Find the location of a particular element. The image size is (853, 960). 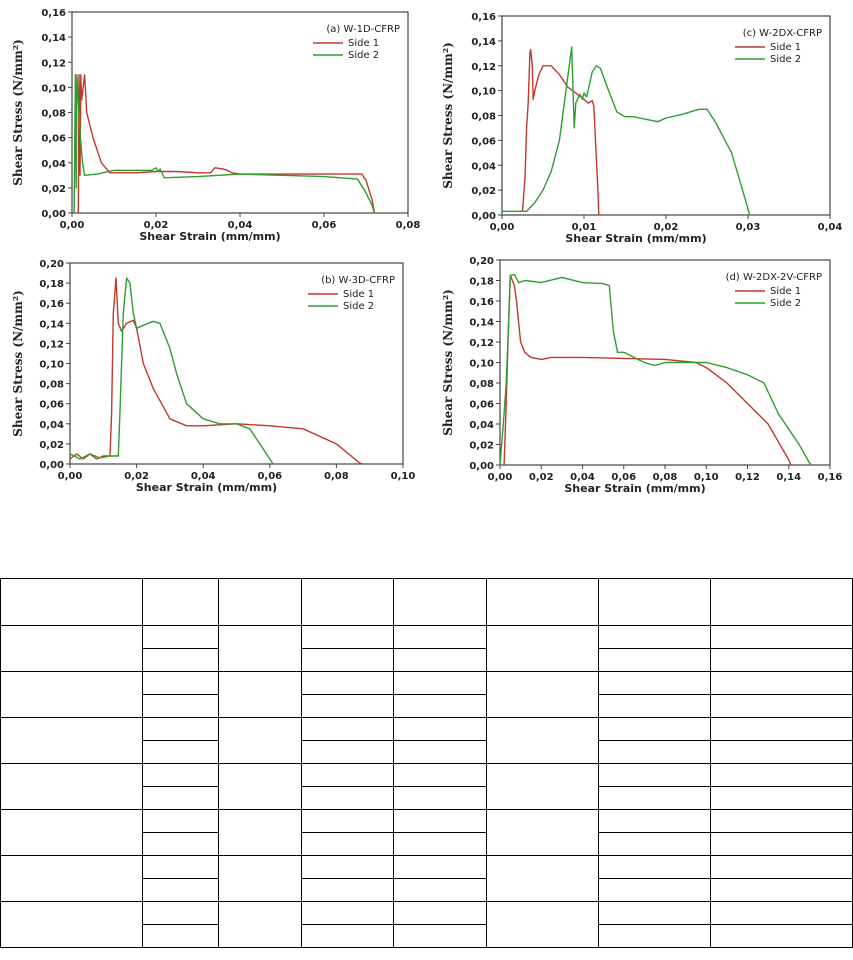

x-tick-label: 0,06 is located at coordinates (324, 225).